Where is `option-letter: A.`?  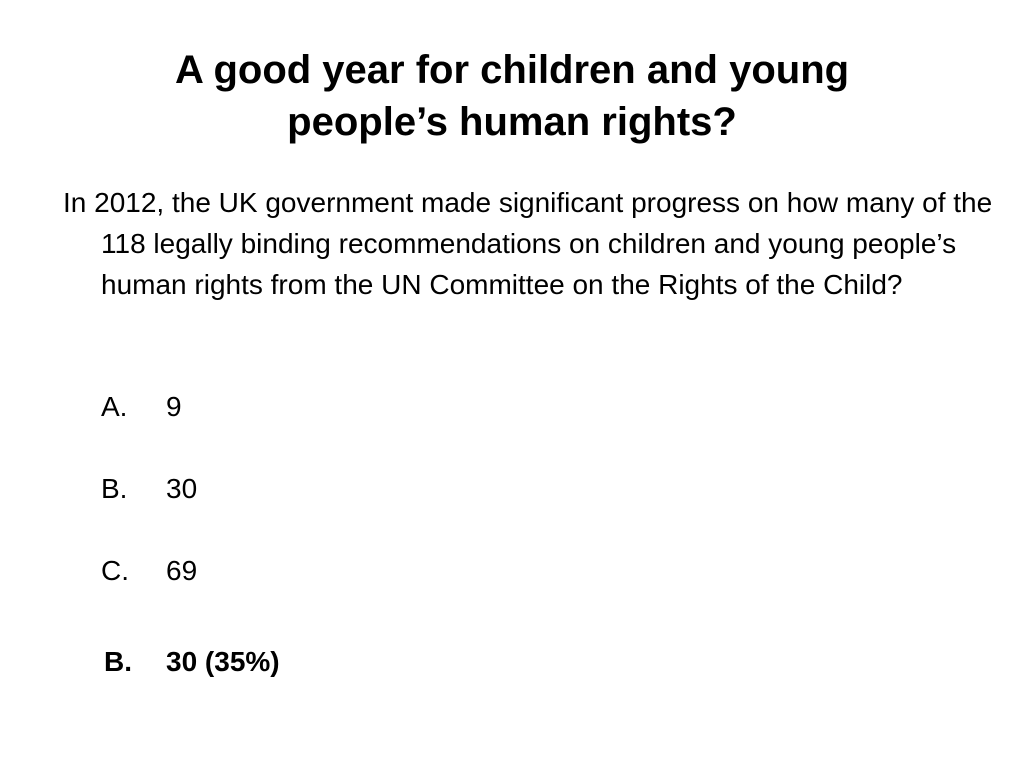
option-letter: A. is located at coordinates (114, 406).